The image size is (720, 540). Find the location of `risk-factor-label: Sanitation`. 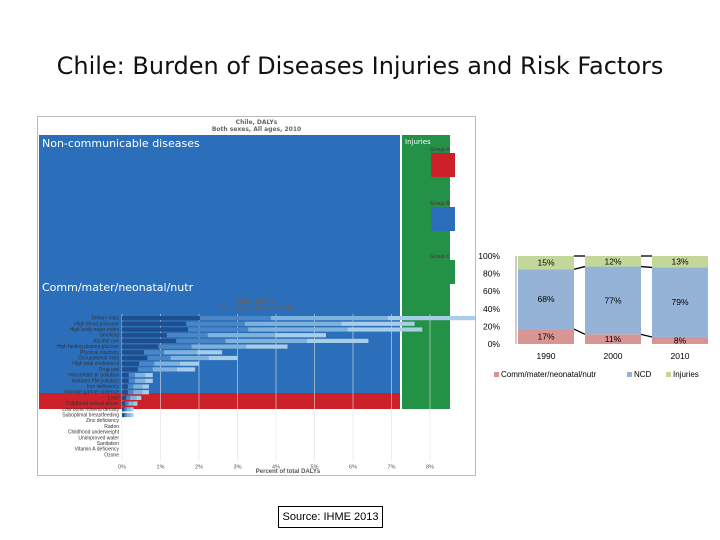

risk-factor-label: Sanitation is located at coordinates (108, 444).